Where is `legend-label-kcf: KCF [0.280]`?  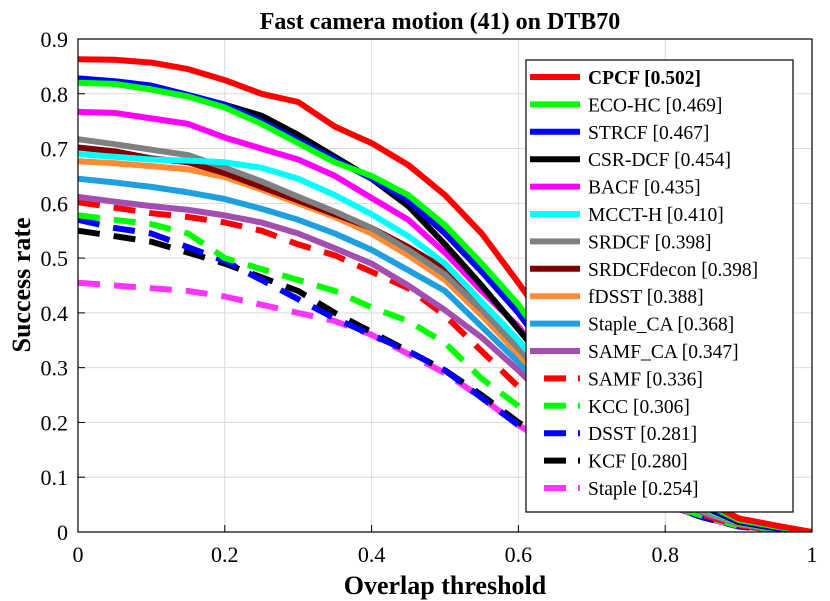 legend-label-kcf: KCF [0.280] is located at coordinates (638, 462).